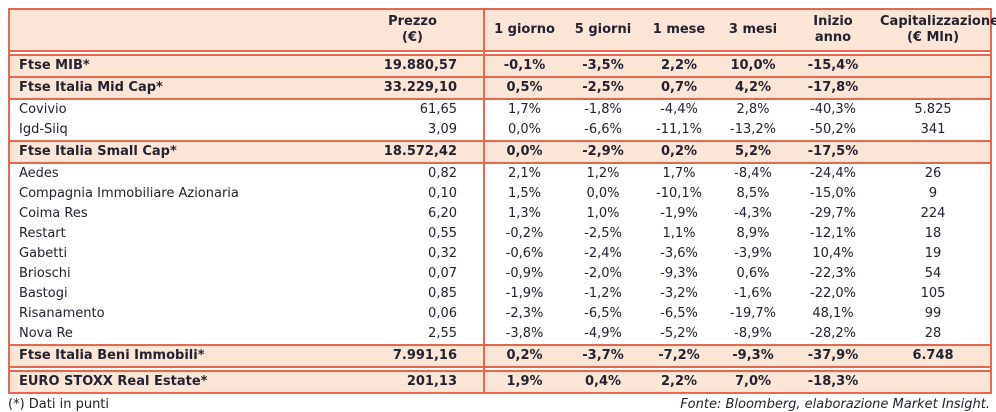  What do you see at coordinates (753, 234) in the screenshot?
I see `value-cell: 8,9%` at bounding box center [753, 234].